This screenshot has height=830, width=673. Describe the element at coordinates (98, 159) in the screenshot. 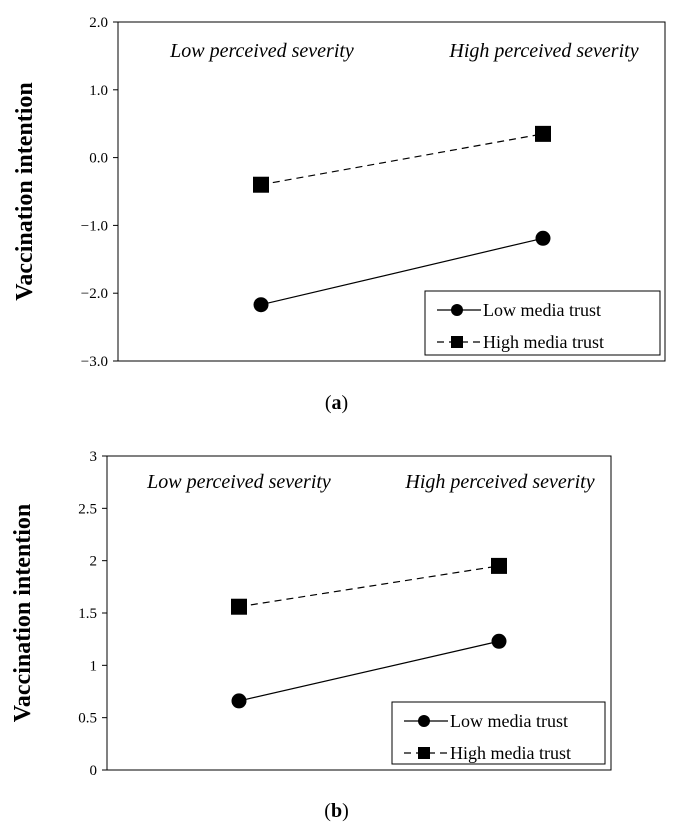

I see `y-tick-label: 0.0` at that location.